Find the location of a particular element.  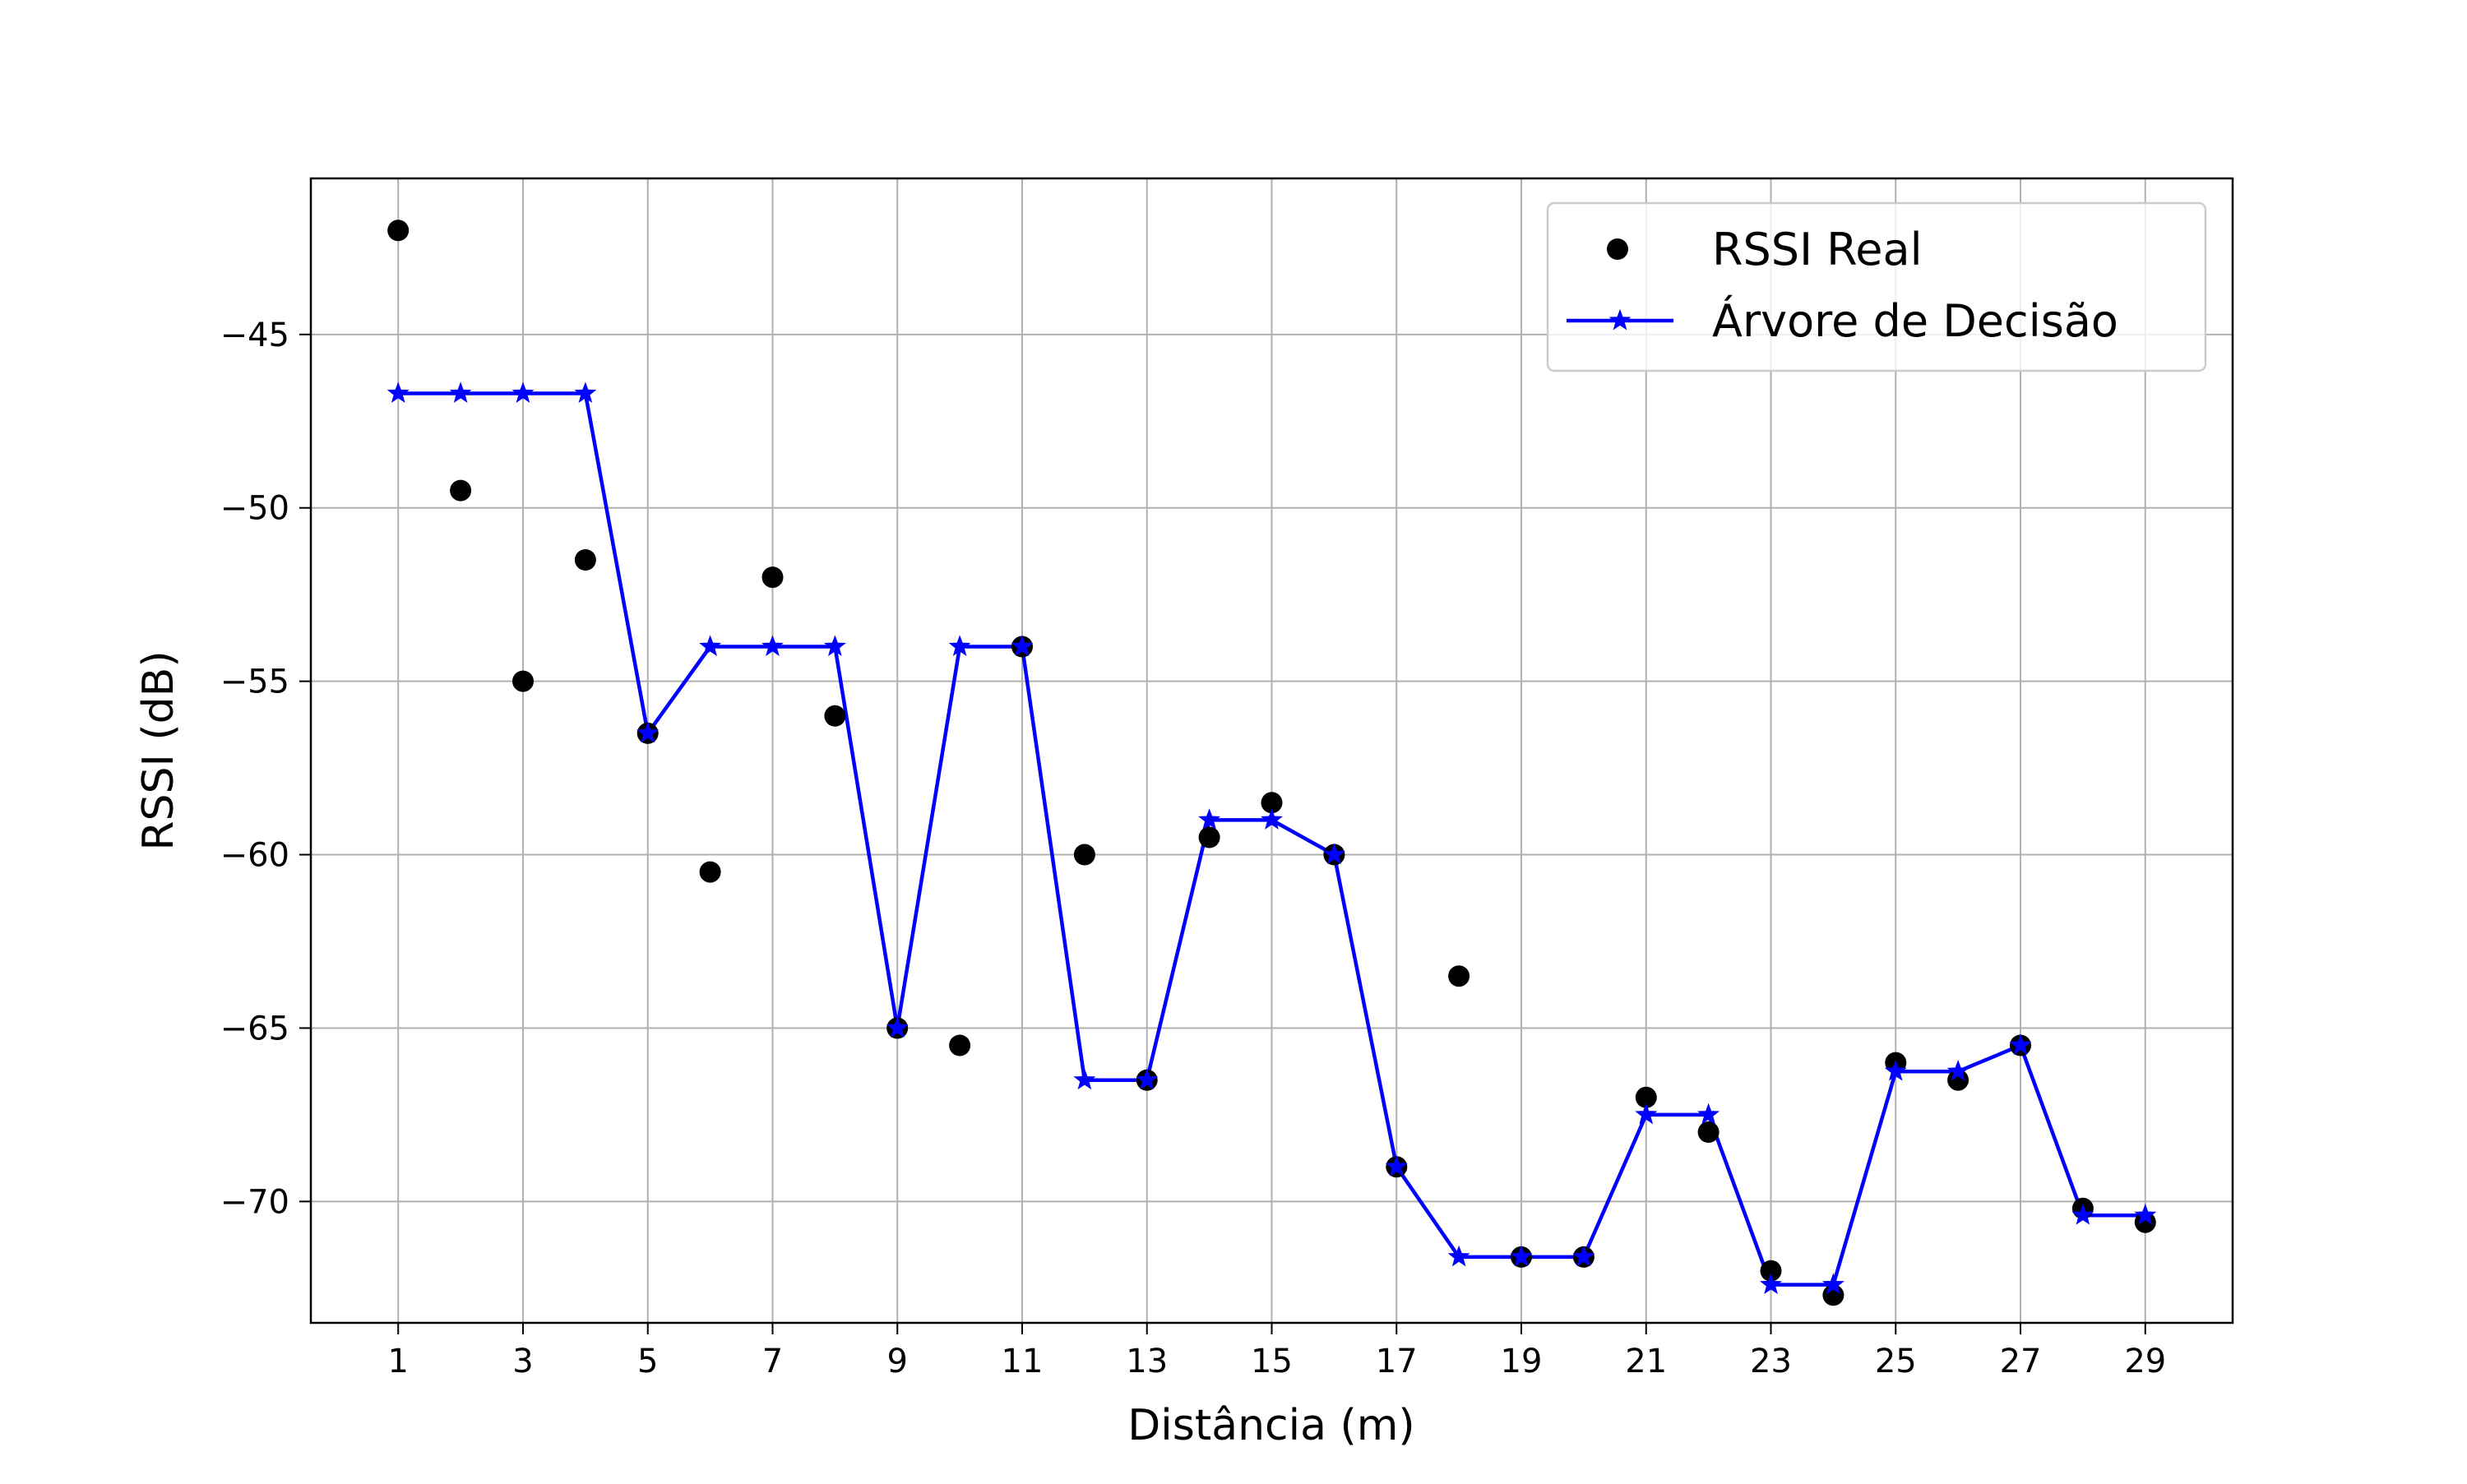

x-tick-label: 11 is located at coordinates (1023, 1362).